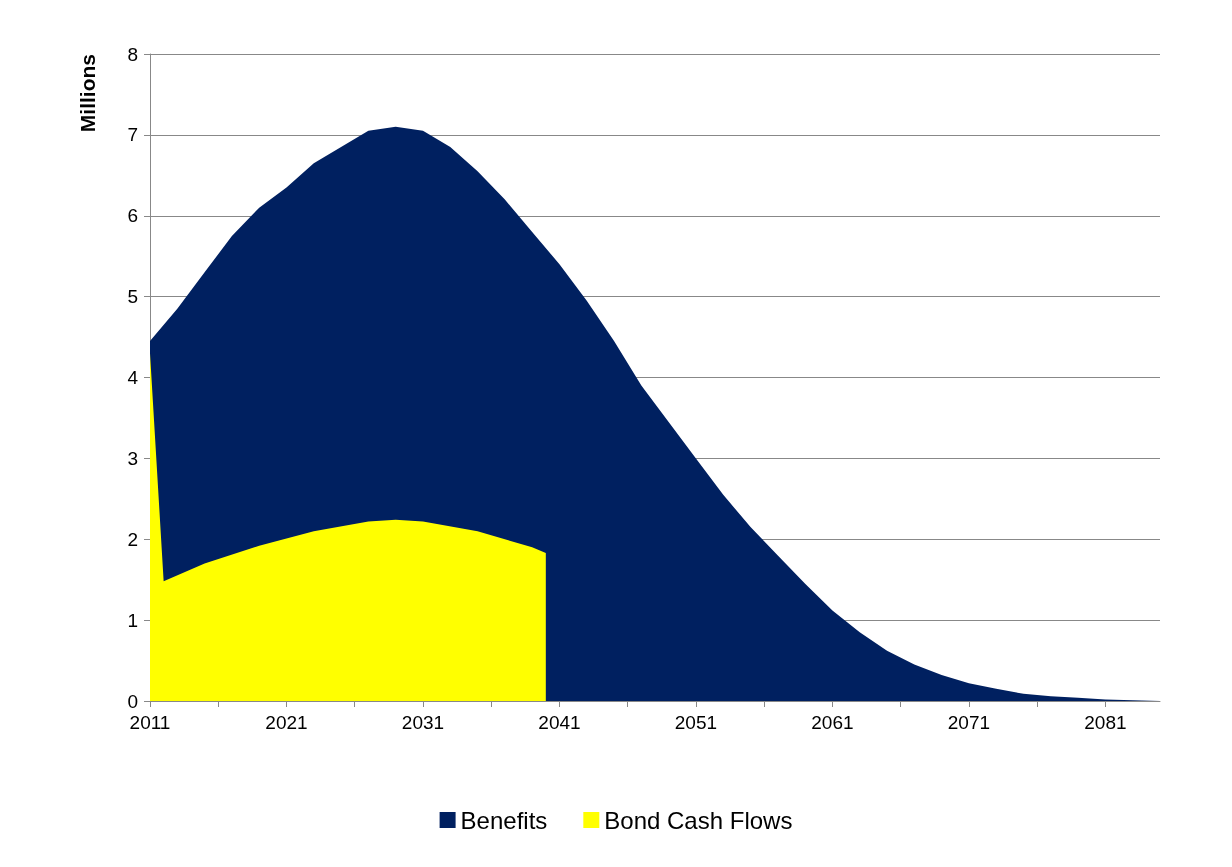 This screenshot has width=1232, height=867. I want to click on x-tick-label: 2011, so click(150, 722).